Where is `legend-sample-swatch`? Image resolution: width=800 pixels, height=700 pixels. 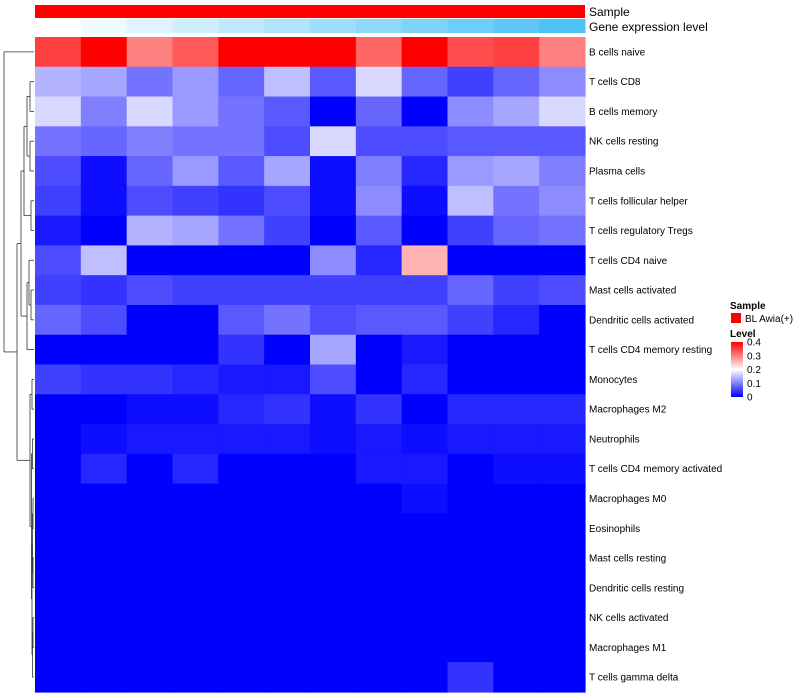 legend-sample-swatch is located at coordinates (736, 318).